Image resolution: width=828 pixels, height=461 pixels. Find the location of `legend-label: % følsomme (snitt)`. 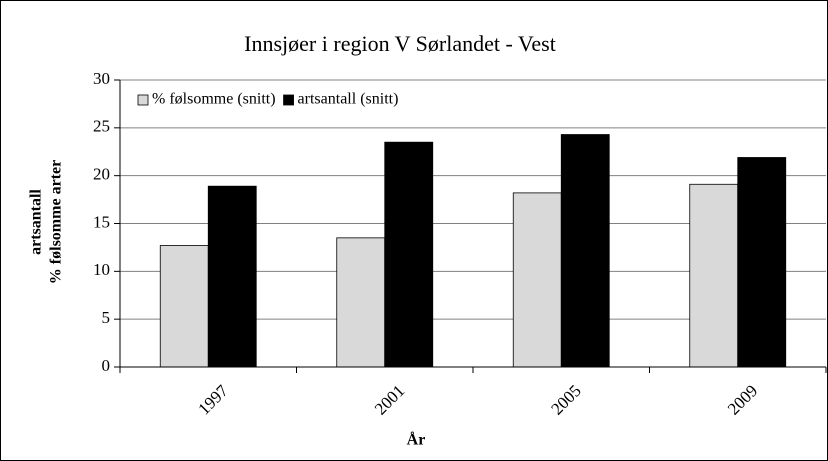

legend-label: % følsomme (snitt) is located at coordinates (214, 99).